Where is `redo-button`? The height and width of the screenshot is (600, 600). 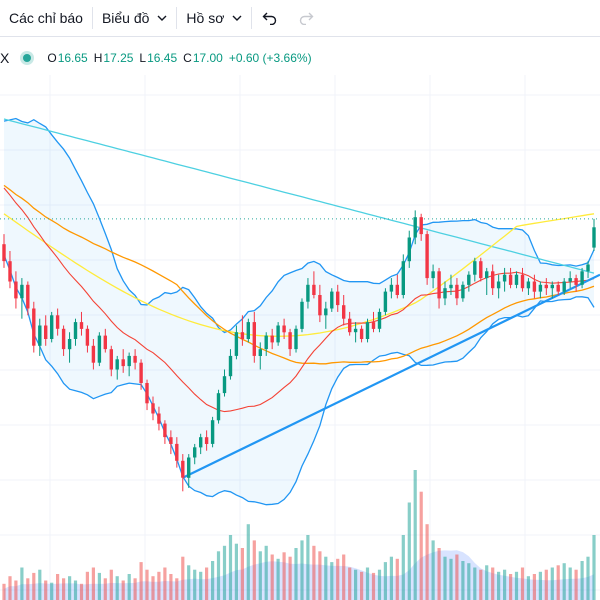
redo-button is located at coordinates (306, 18).